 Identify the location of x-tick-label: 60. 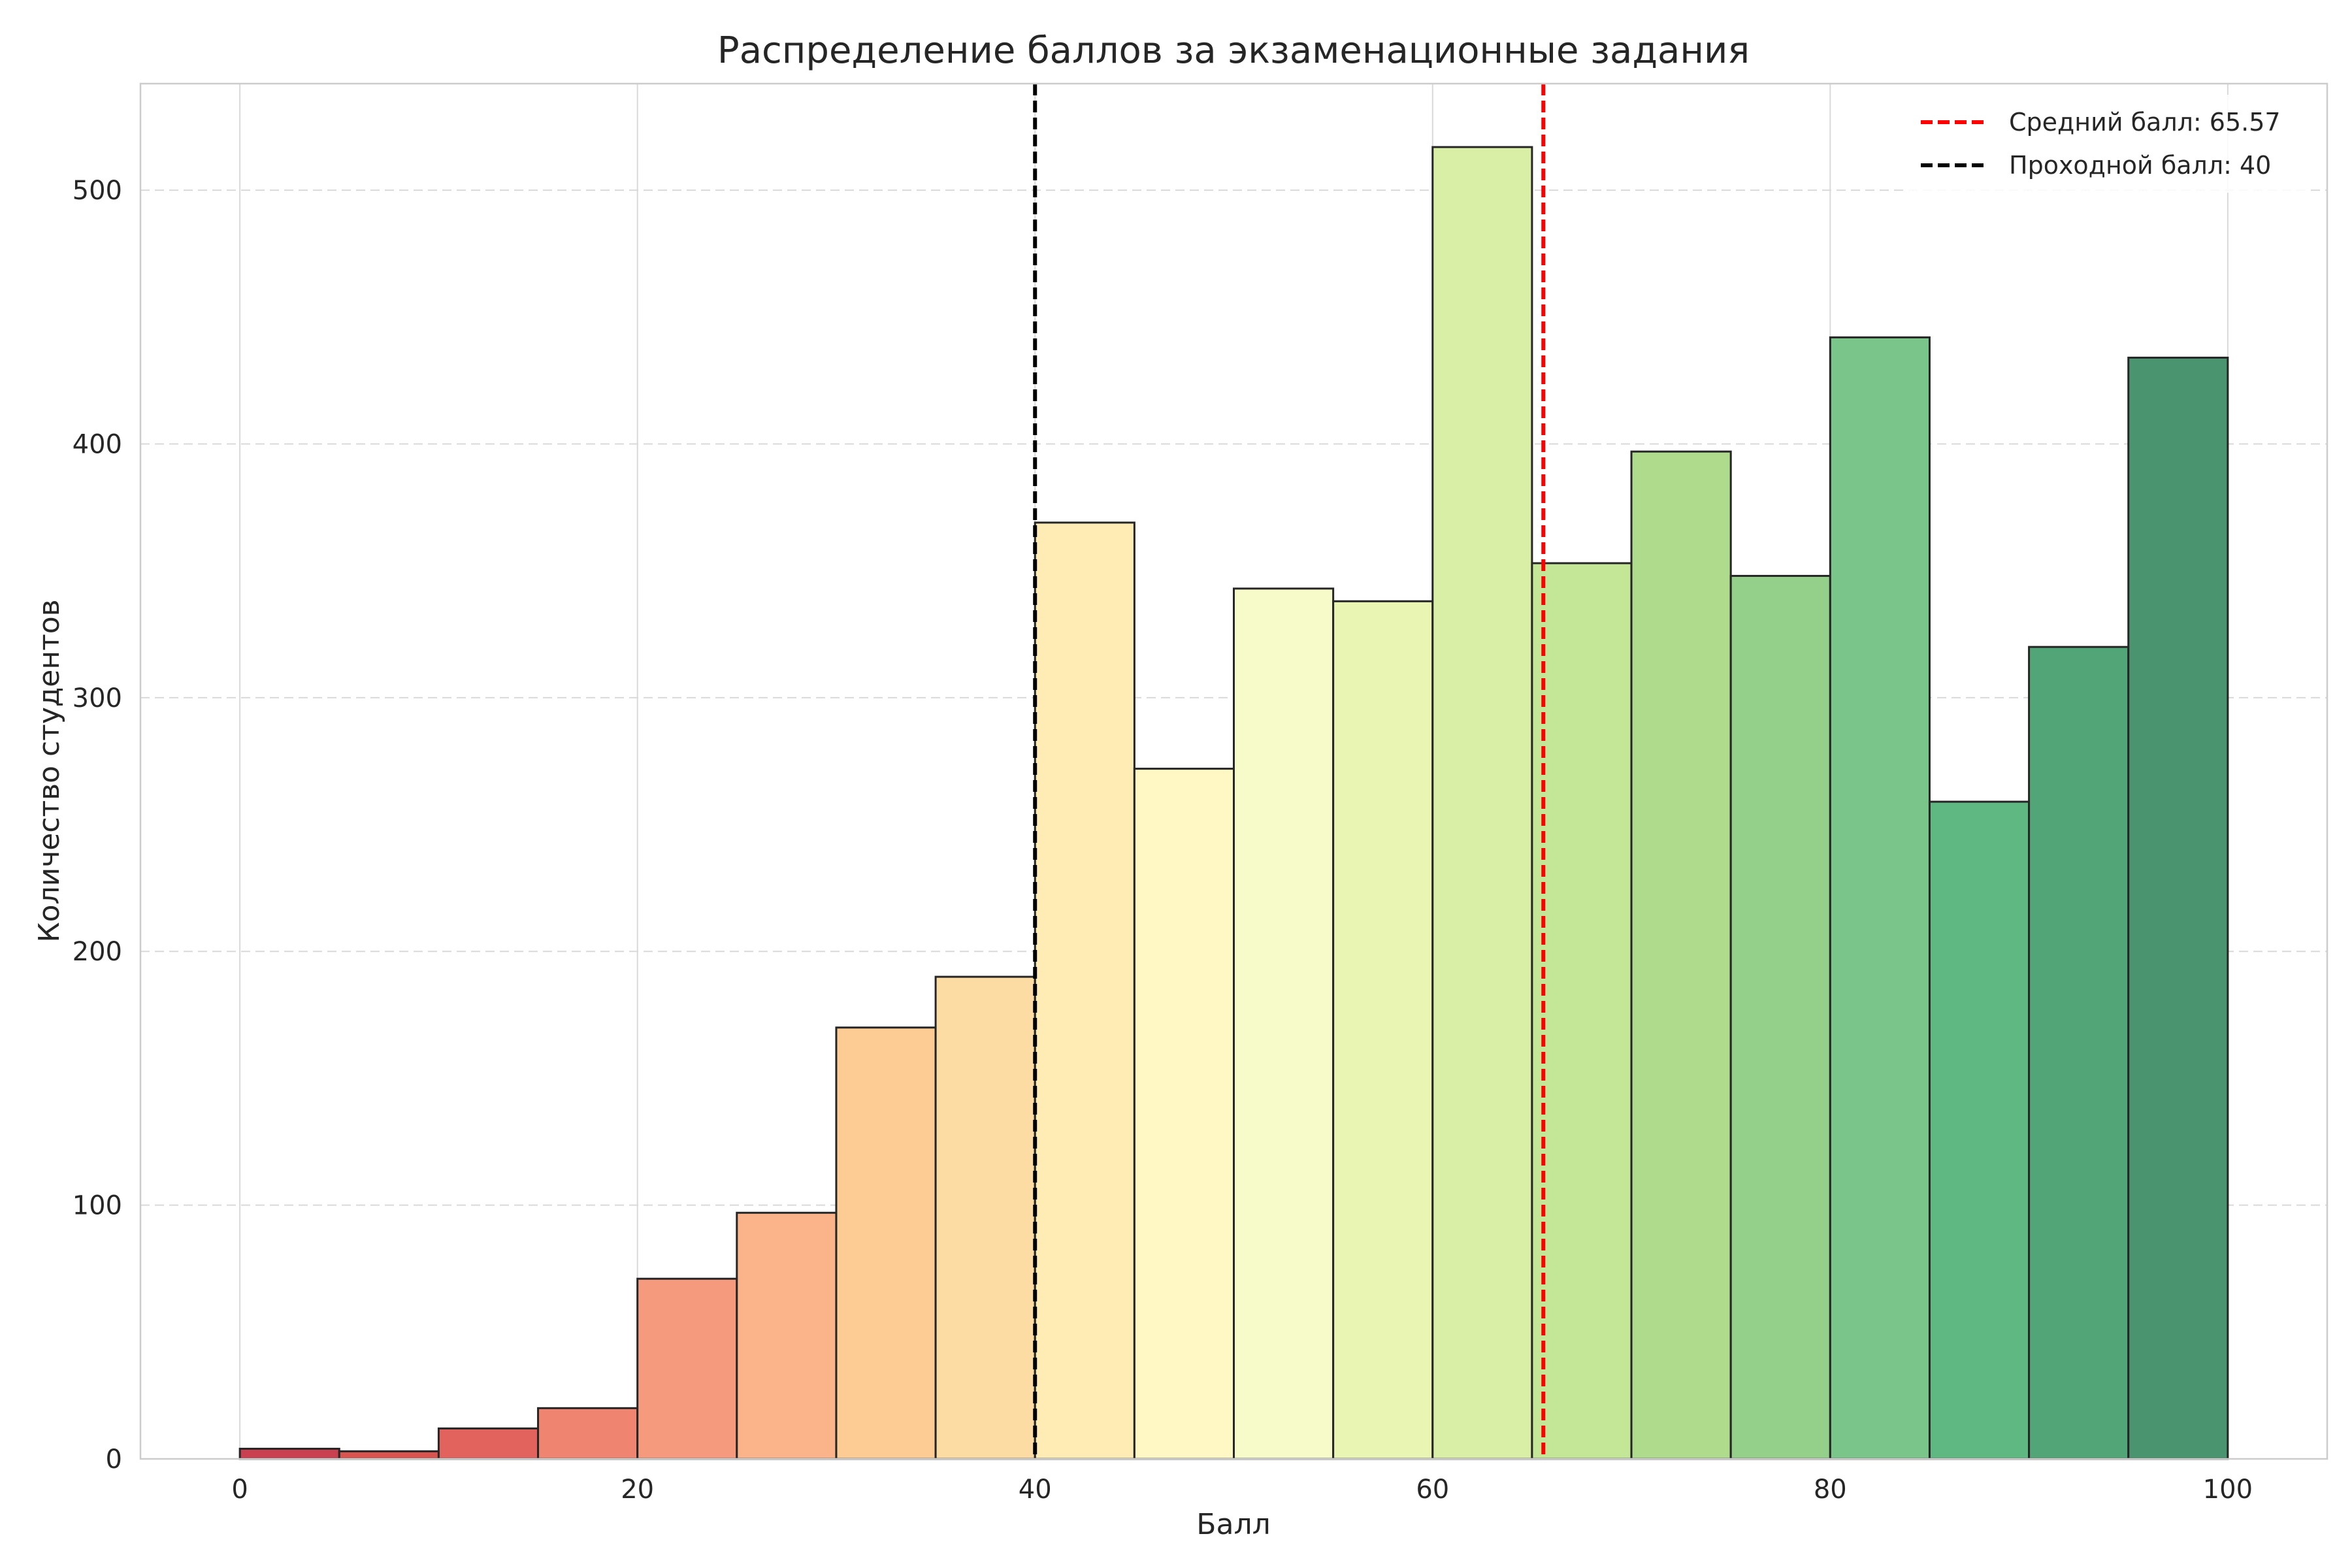
(1432, 1490).